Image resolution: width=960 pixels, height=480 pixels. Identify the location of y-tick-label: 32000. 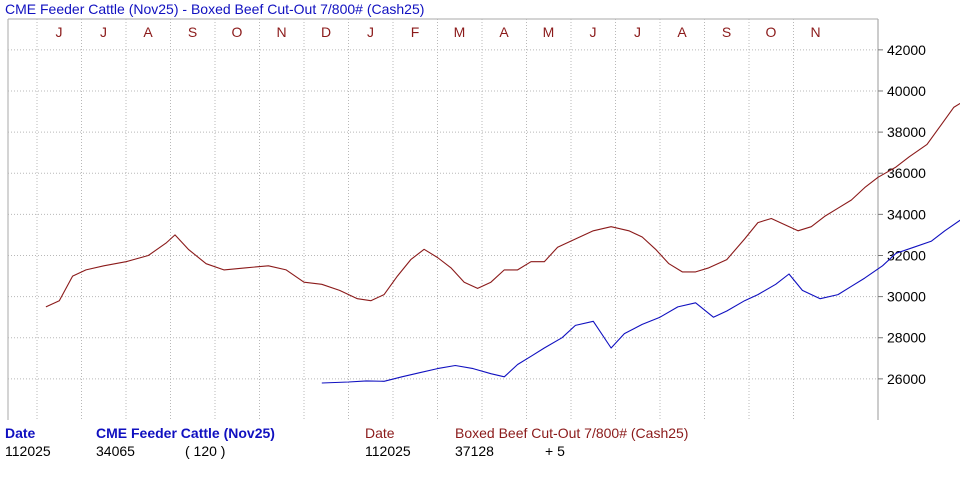
(906, 255).